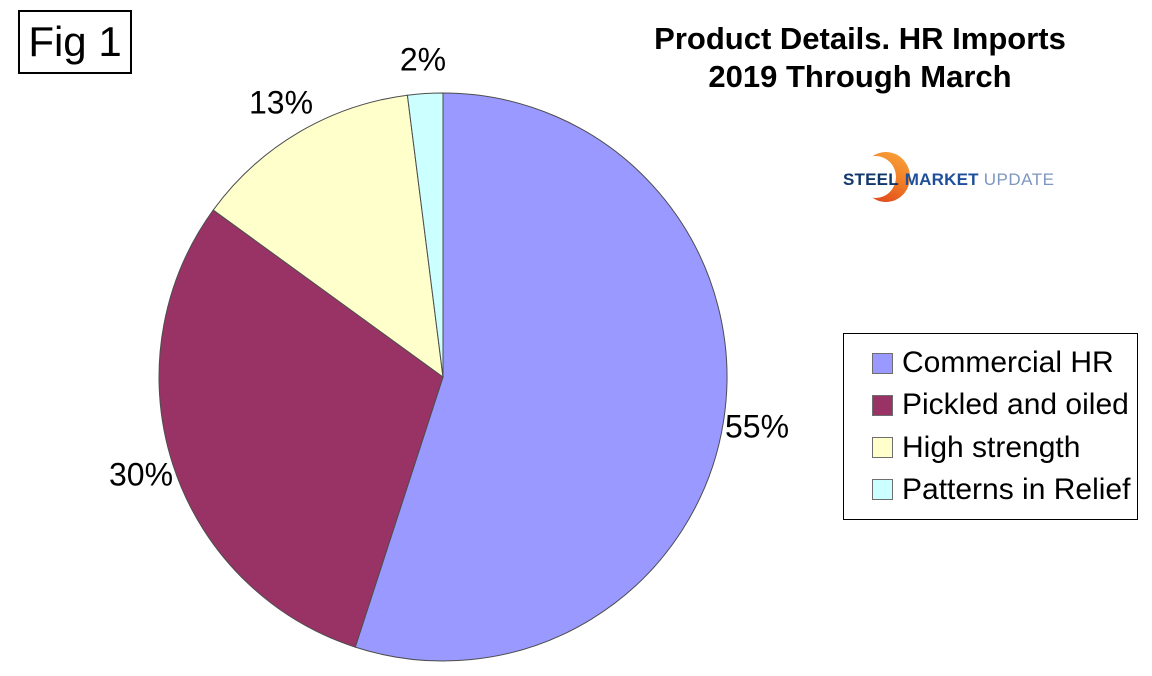  I want to click on legend-label: High strength, so click(991, 447).